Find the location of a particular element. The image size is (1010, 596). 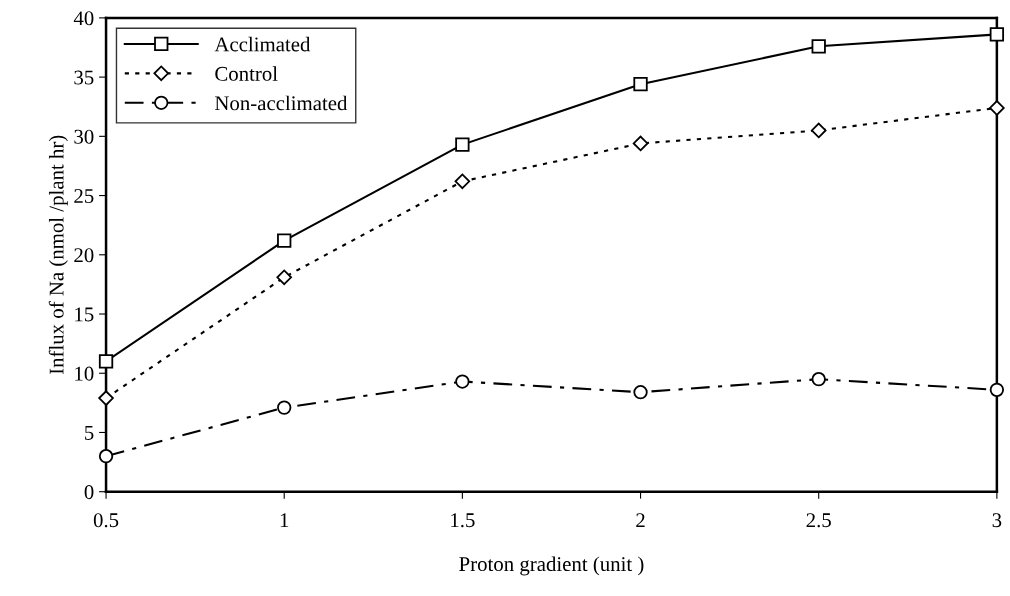

x-tick-label: 1.5 is located at coordinates (463, 520).